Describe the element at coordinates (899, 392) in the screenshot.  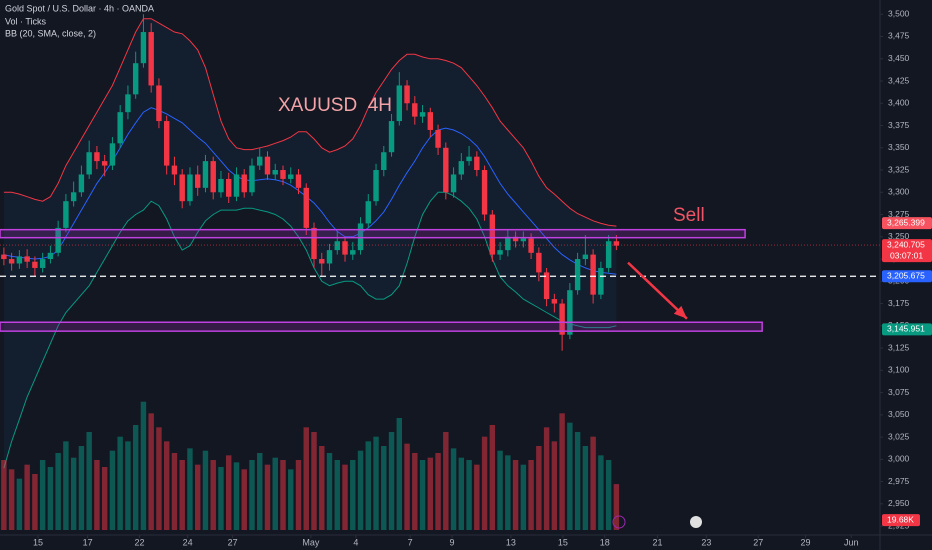
I see `y-tick-label: 3,075` at that location.